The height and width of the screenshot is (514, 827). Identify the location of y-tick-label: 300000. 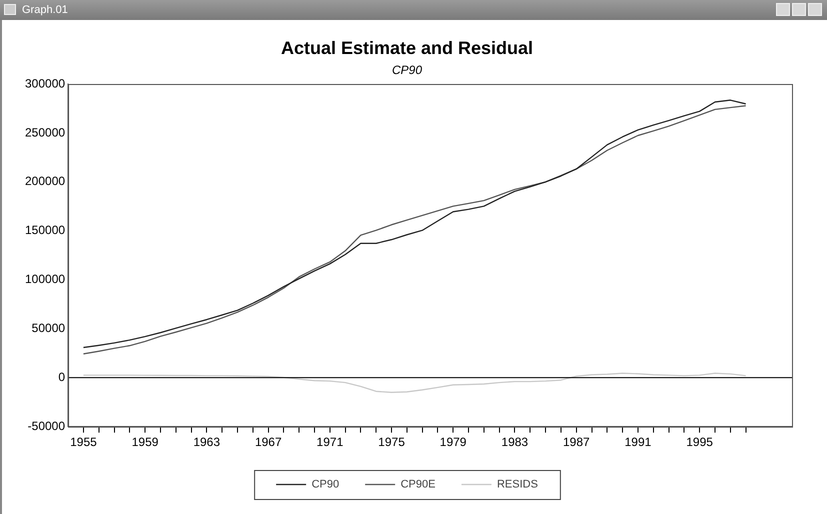
(45, 83).